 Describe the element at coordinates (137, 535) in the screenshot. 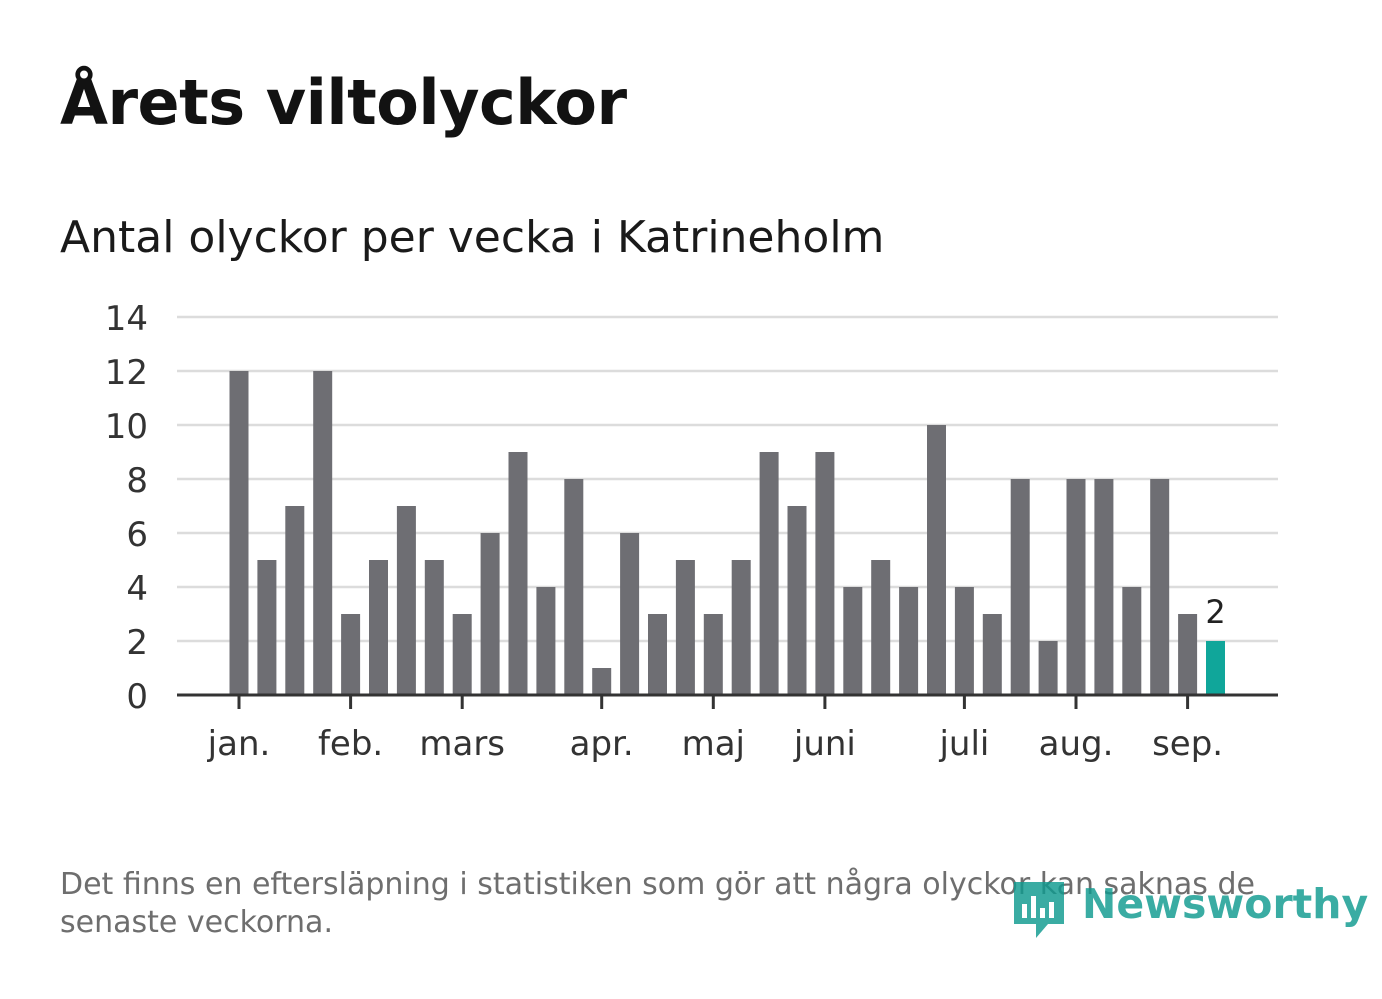

I see `y-tick-label: 6` at that location.